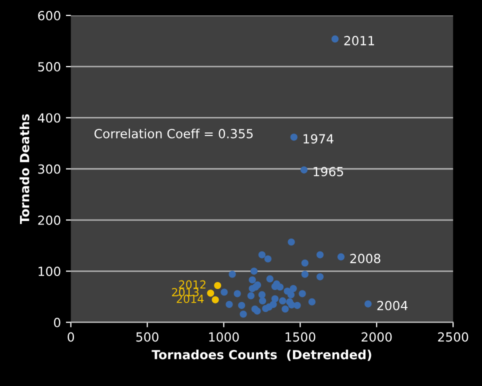 Image resolution: width=482 pixels, height=386 pixels. I want to click on x-tick-label: 2000, so click(377, 337).